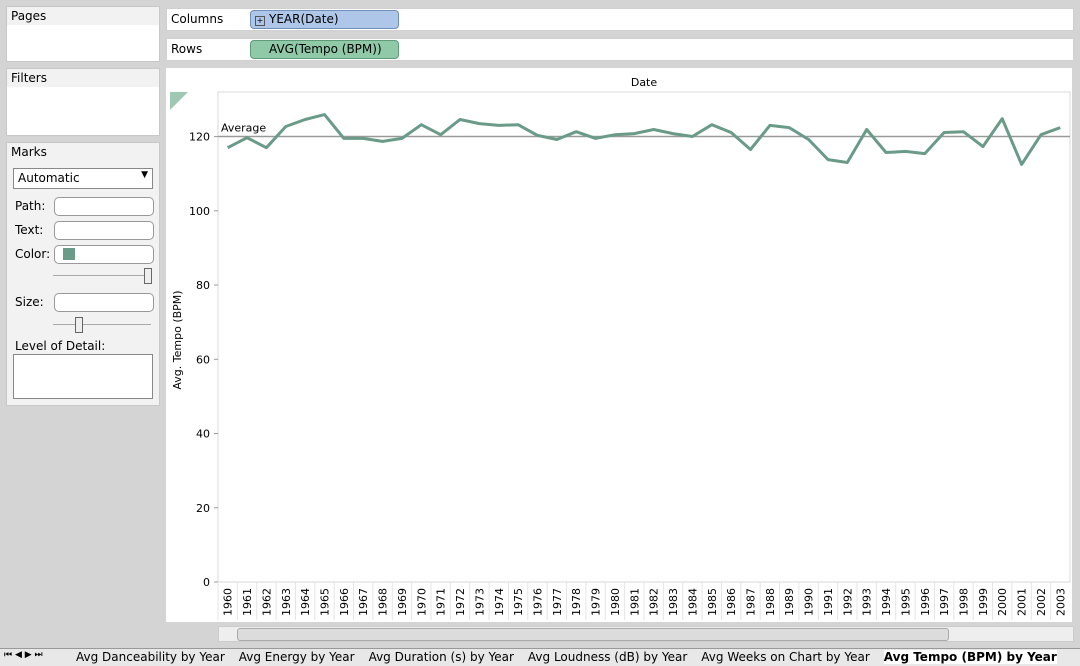 The image size is (1080, 666). What do you see at coordinates (383, 602) in the screenshot?
I see `x-tick-label: 1968` at bounding box center [383, 602].